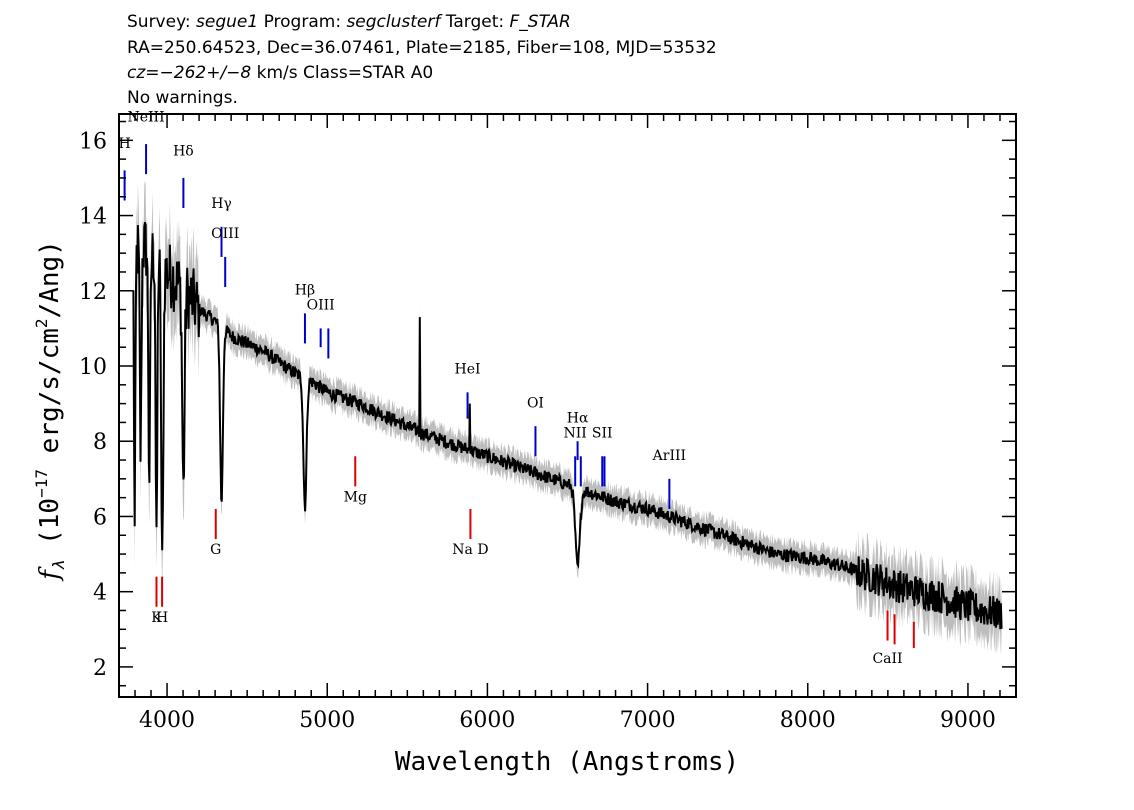 The width and height of the screenshot is (1134, 810). I want to click on absorption-line-label-5: CaII, so click(887, 659).